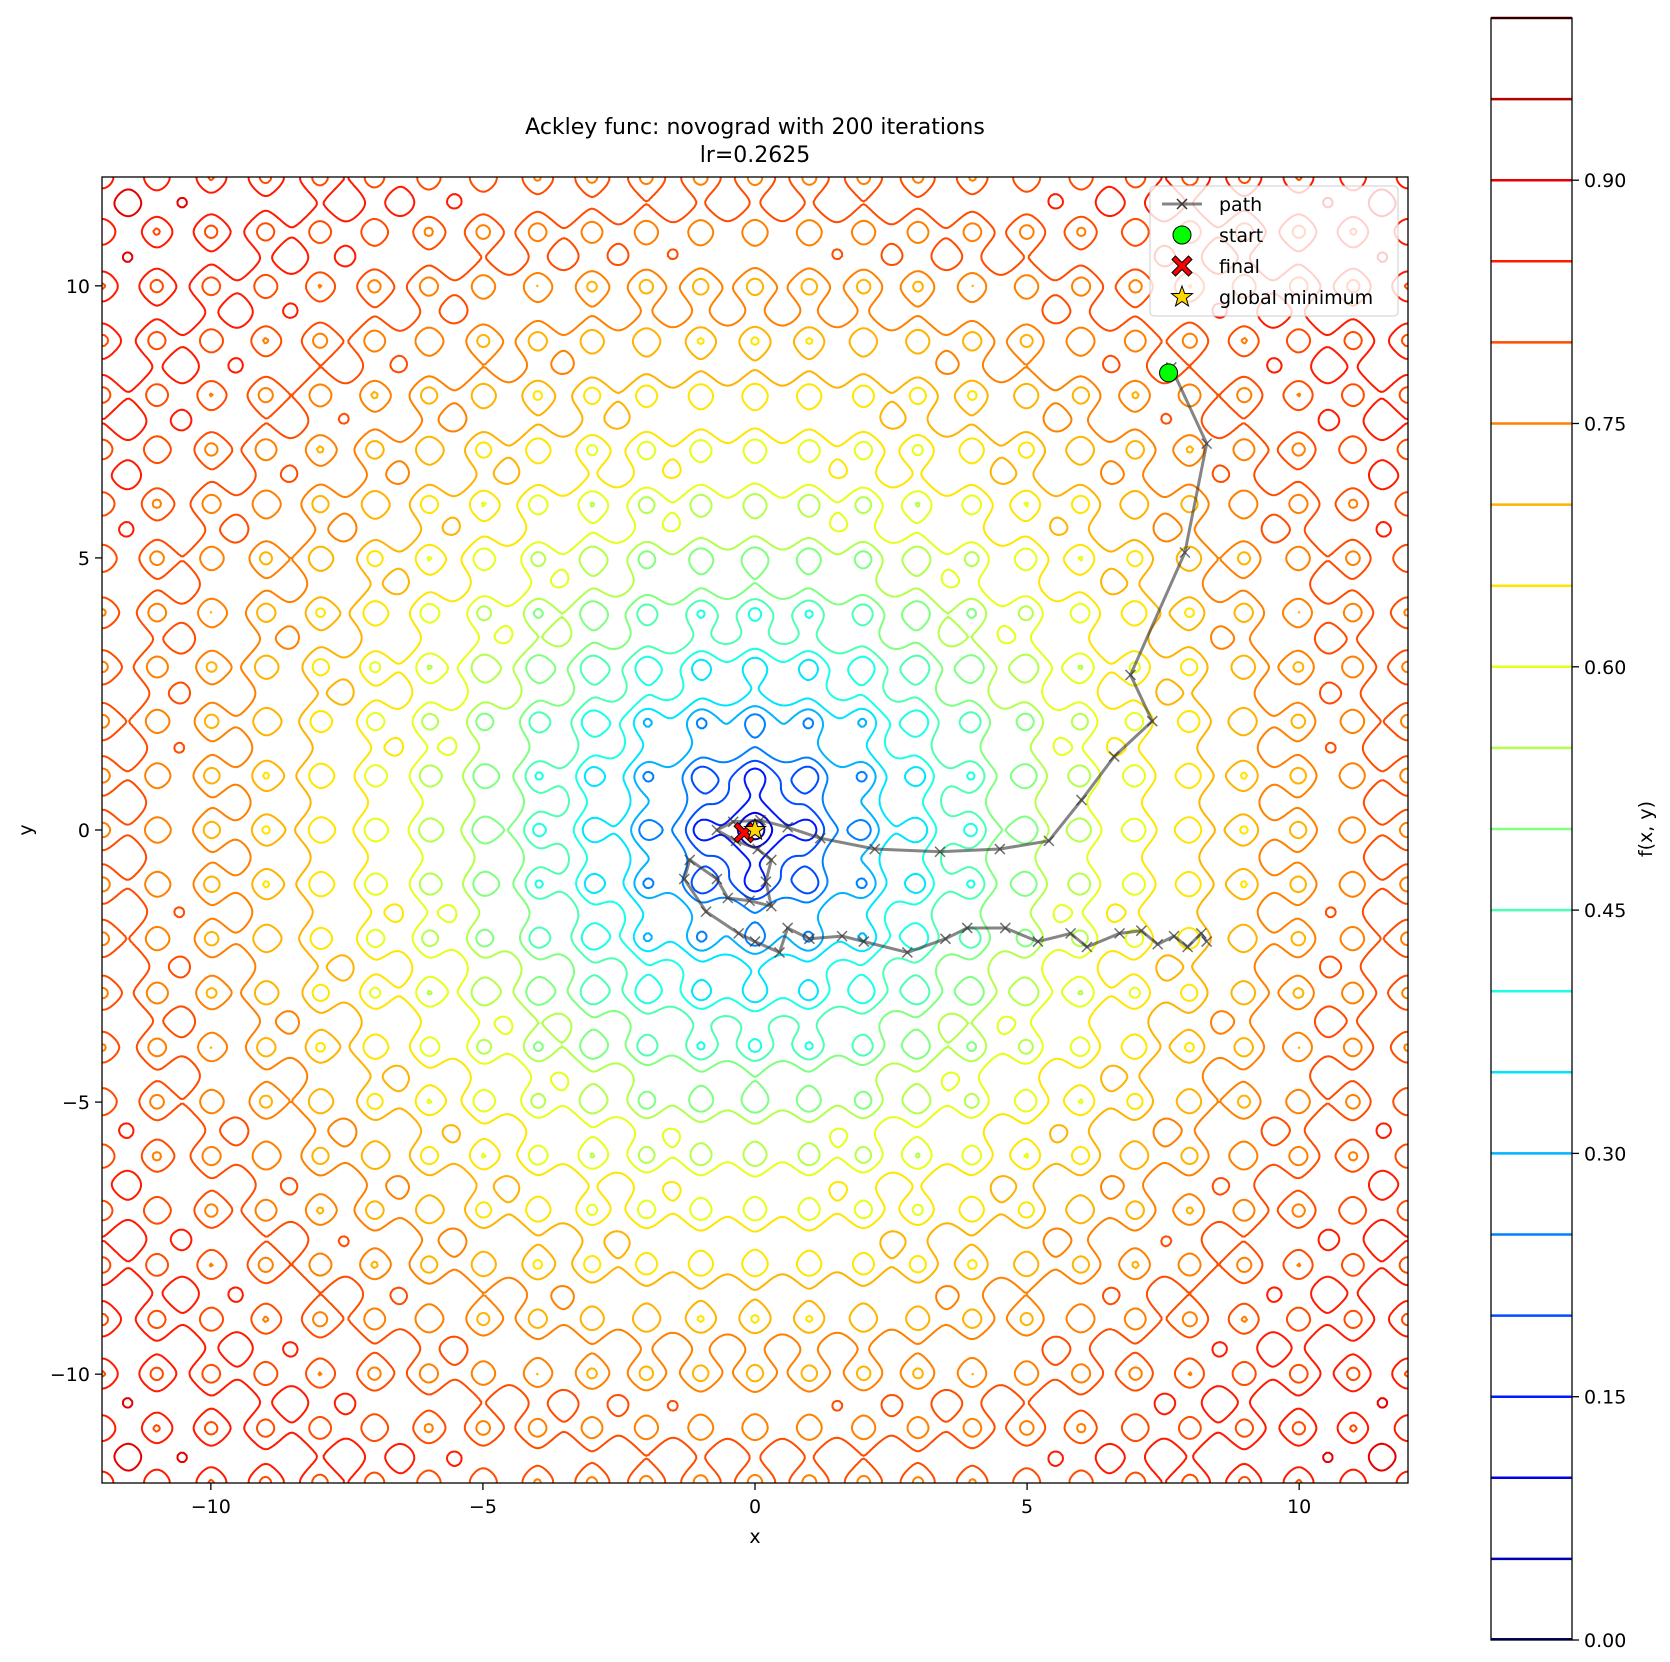  Describe the element at coordinates (483, 1507) in the screenshot. I see `x-tick-label: −5` at that location.